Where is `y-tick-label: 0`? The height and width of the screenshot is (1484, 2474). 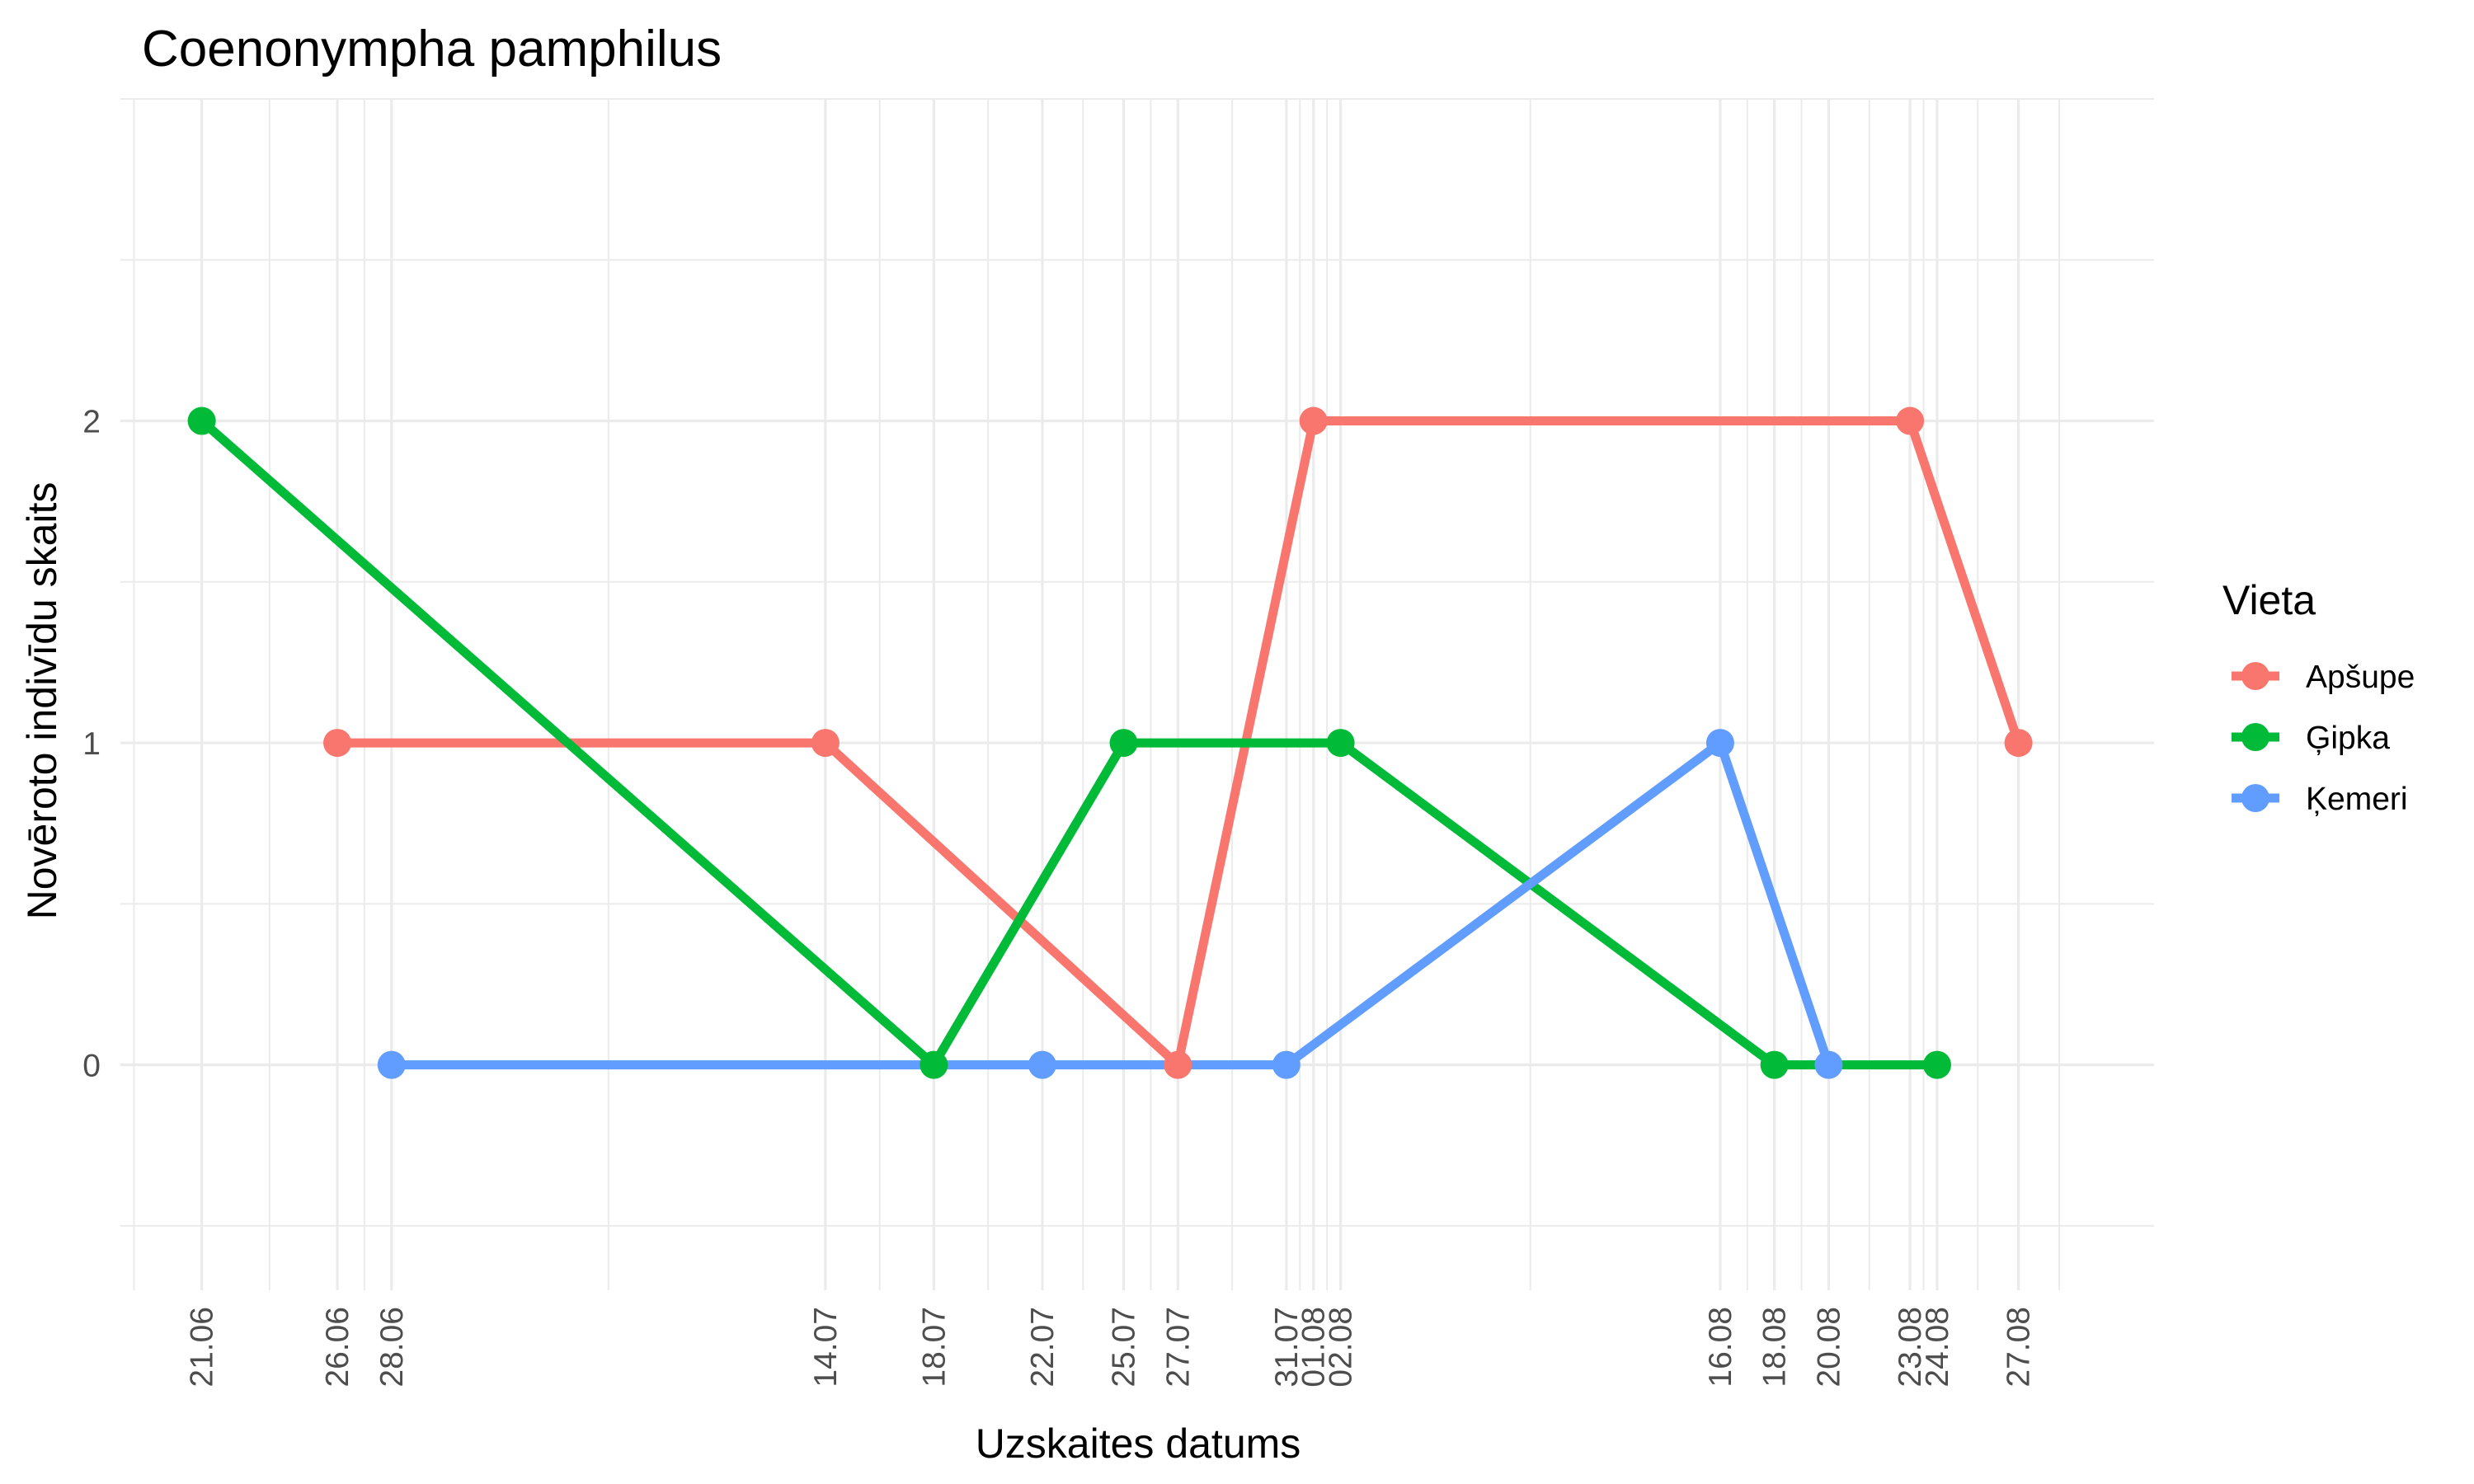 y-tick-label: 0 is located at coordinates (91, 1066).